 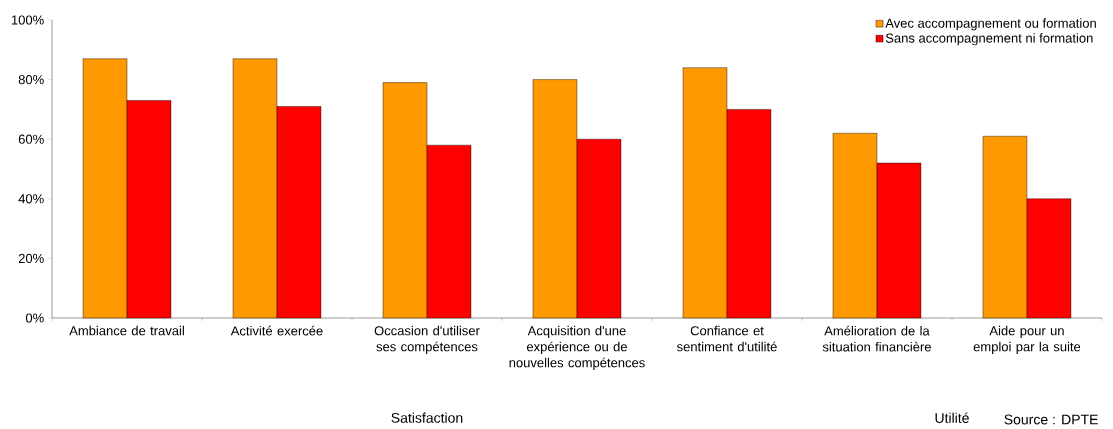 What do you see at coordinates (989, 39) in the screenshot?
I see `legend-label: Sans accompagnement ni formation` at bounding box center [989, 39].